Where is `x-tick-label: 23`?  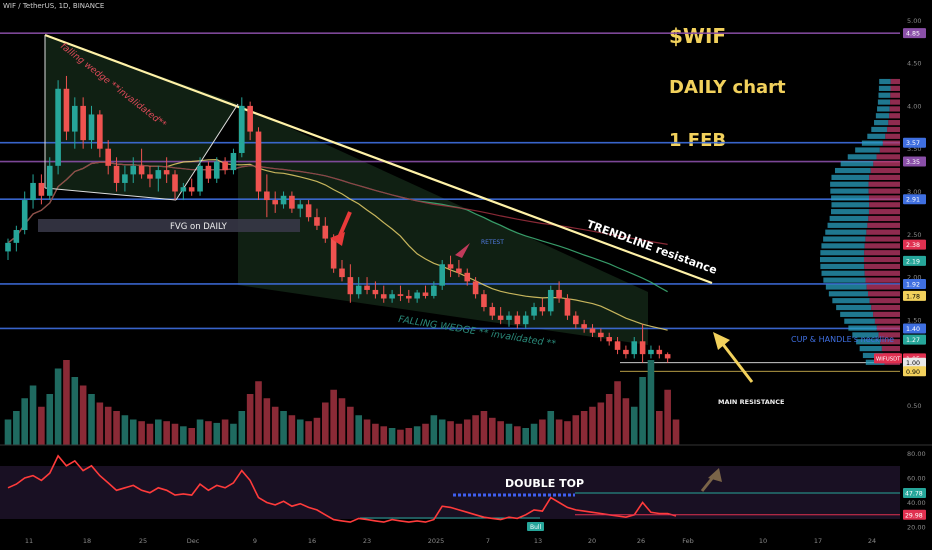
x-tick-label: 23 is located at coordinates (367, 541).